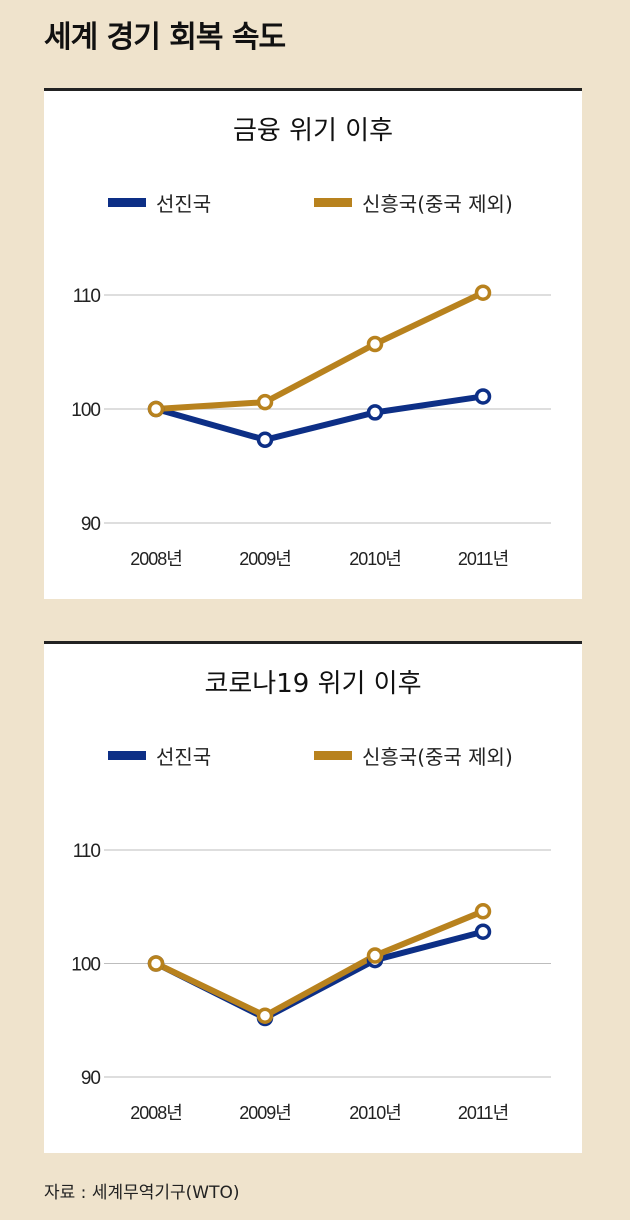 Image resolution: width=630 pixels, height=1220 pixels. I want to click on page-title: 세계 경기 회복 속도, so click(165, 37).